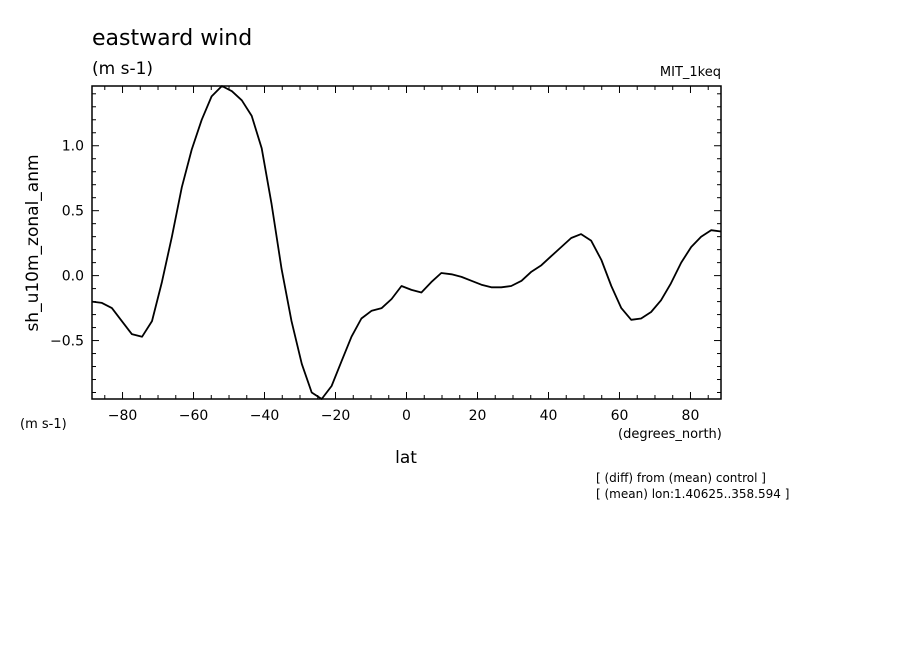  What do you see at coordinates (73, 147) in the screenshot?
I see `y-tick-label: 1.0` at bounding box center [73, 147].